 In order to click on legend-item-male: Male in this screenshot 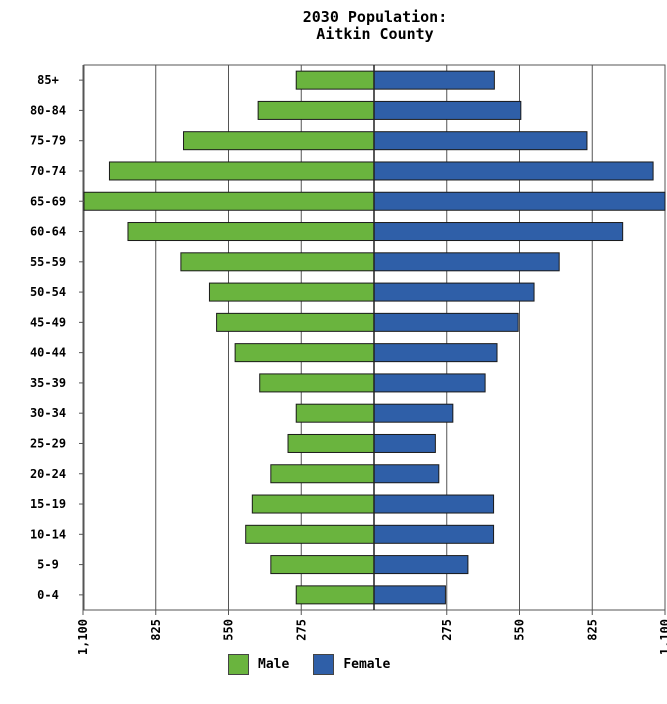, I will do `click(258, 664)`.